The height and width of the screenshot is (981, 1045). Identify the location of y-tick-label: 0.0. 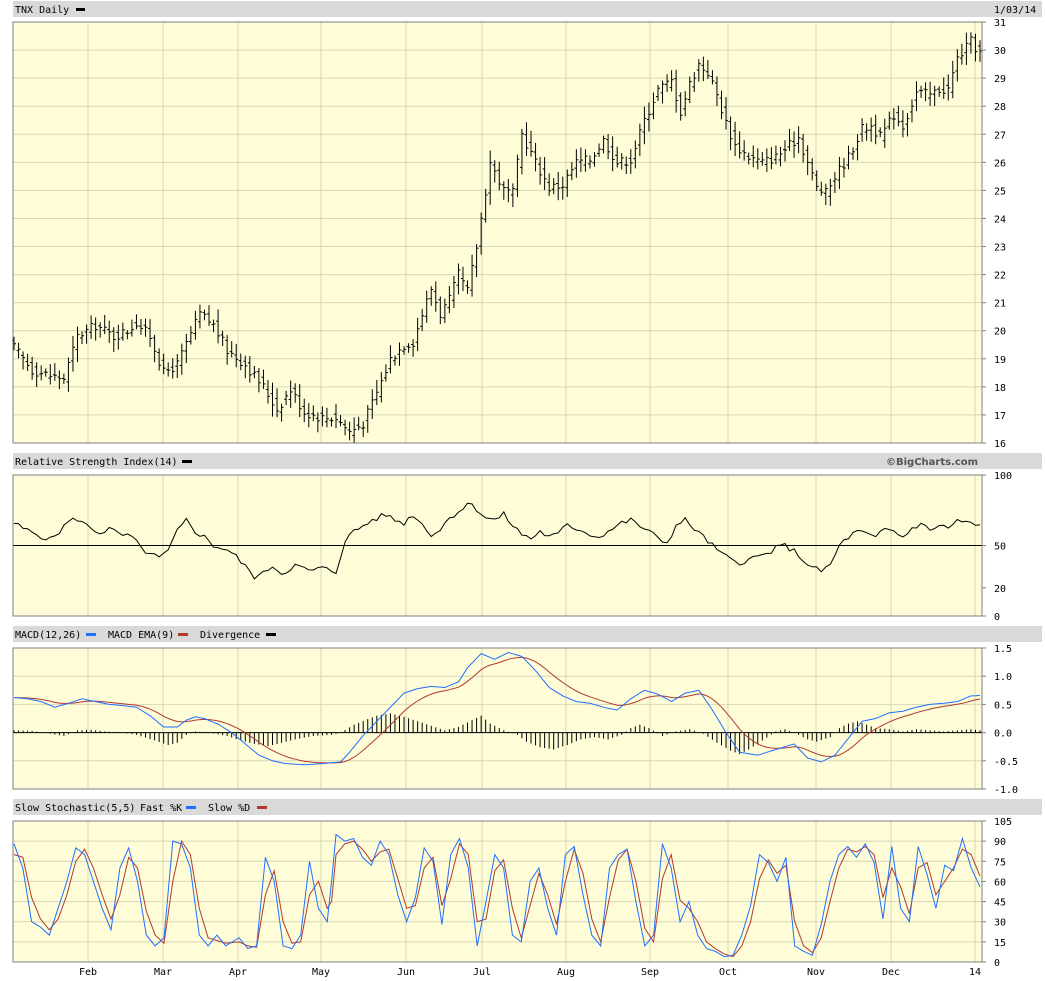
(1003, 734).